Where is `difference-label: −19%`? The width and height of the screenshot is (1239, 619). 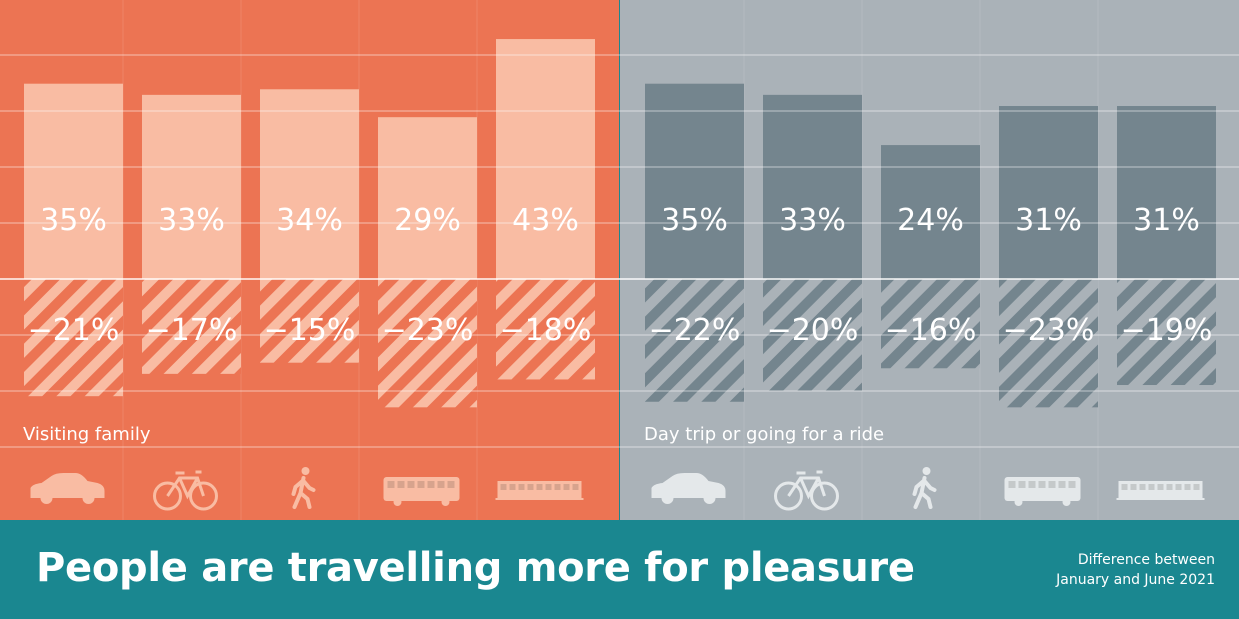
difference-label: −19% is located at coordinates (1167, 330).